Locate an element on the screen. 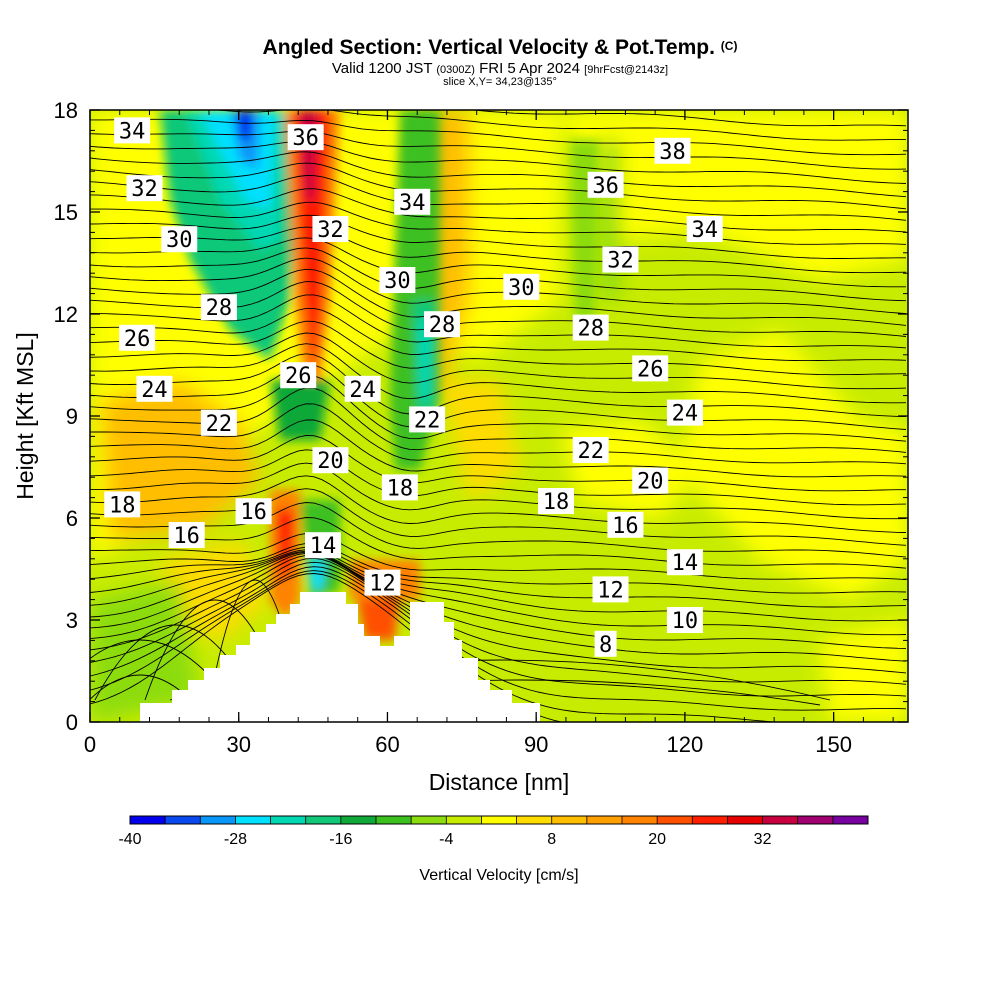 The width and height of the screenshot is (1000, 1000). x-tick-label: 150 is located at coordinates (833, 744).